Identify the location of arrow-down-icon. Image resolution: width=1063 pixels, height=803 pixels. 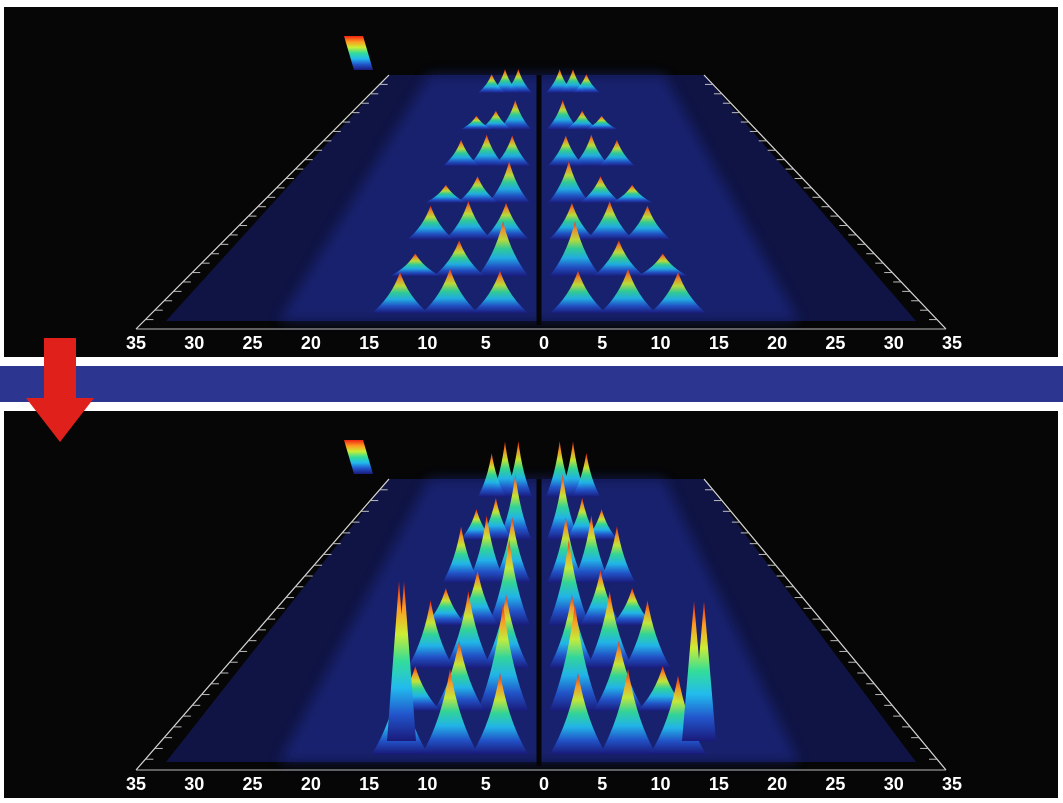
(60, 391).